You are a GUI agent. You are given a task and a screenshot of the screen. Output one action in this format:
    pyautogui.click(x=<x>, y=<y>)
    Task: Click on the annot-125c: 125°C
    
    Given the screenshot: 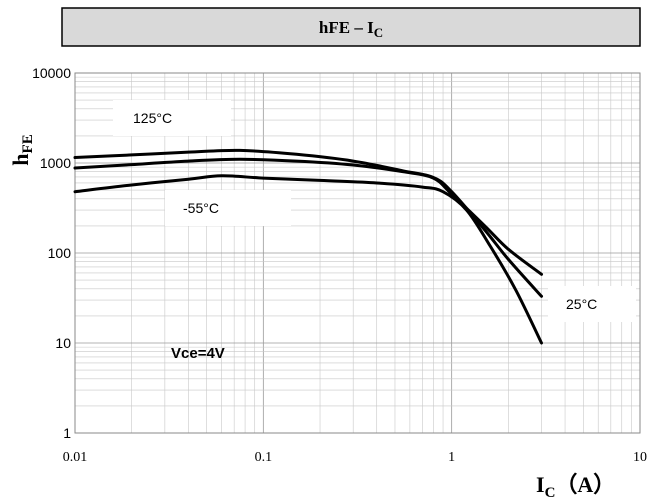 What is the action you would take?
    pyautogui.click(x=152, y=118)
    